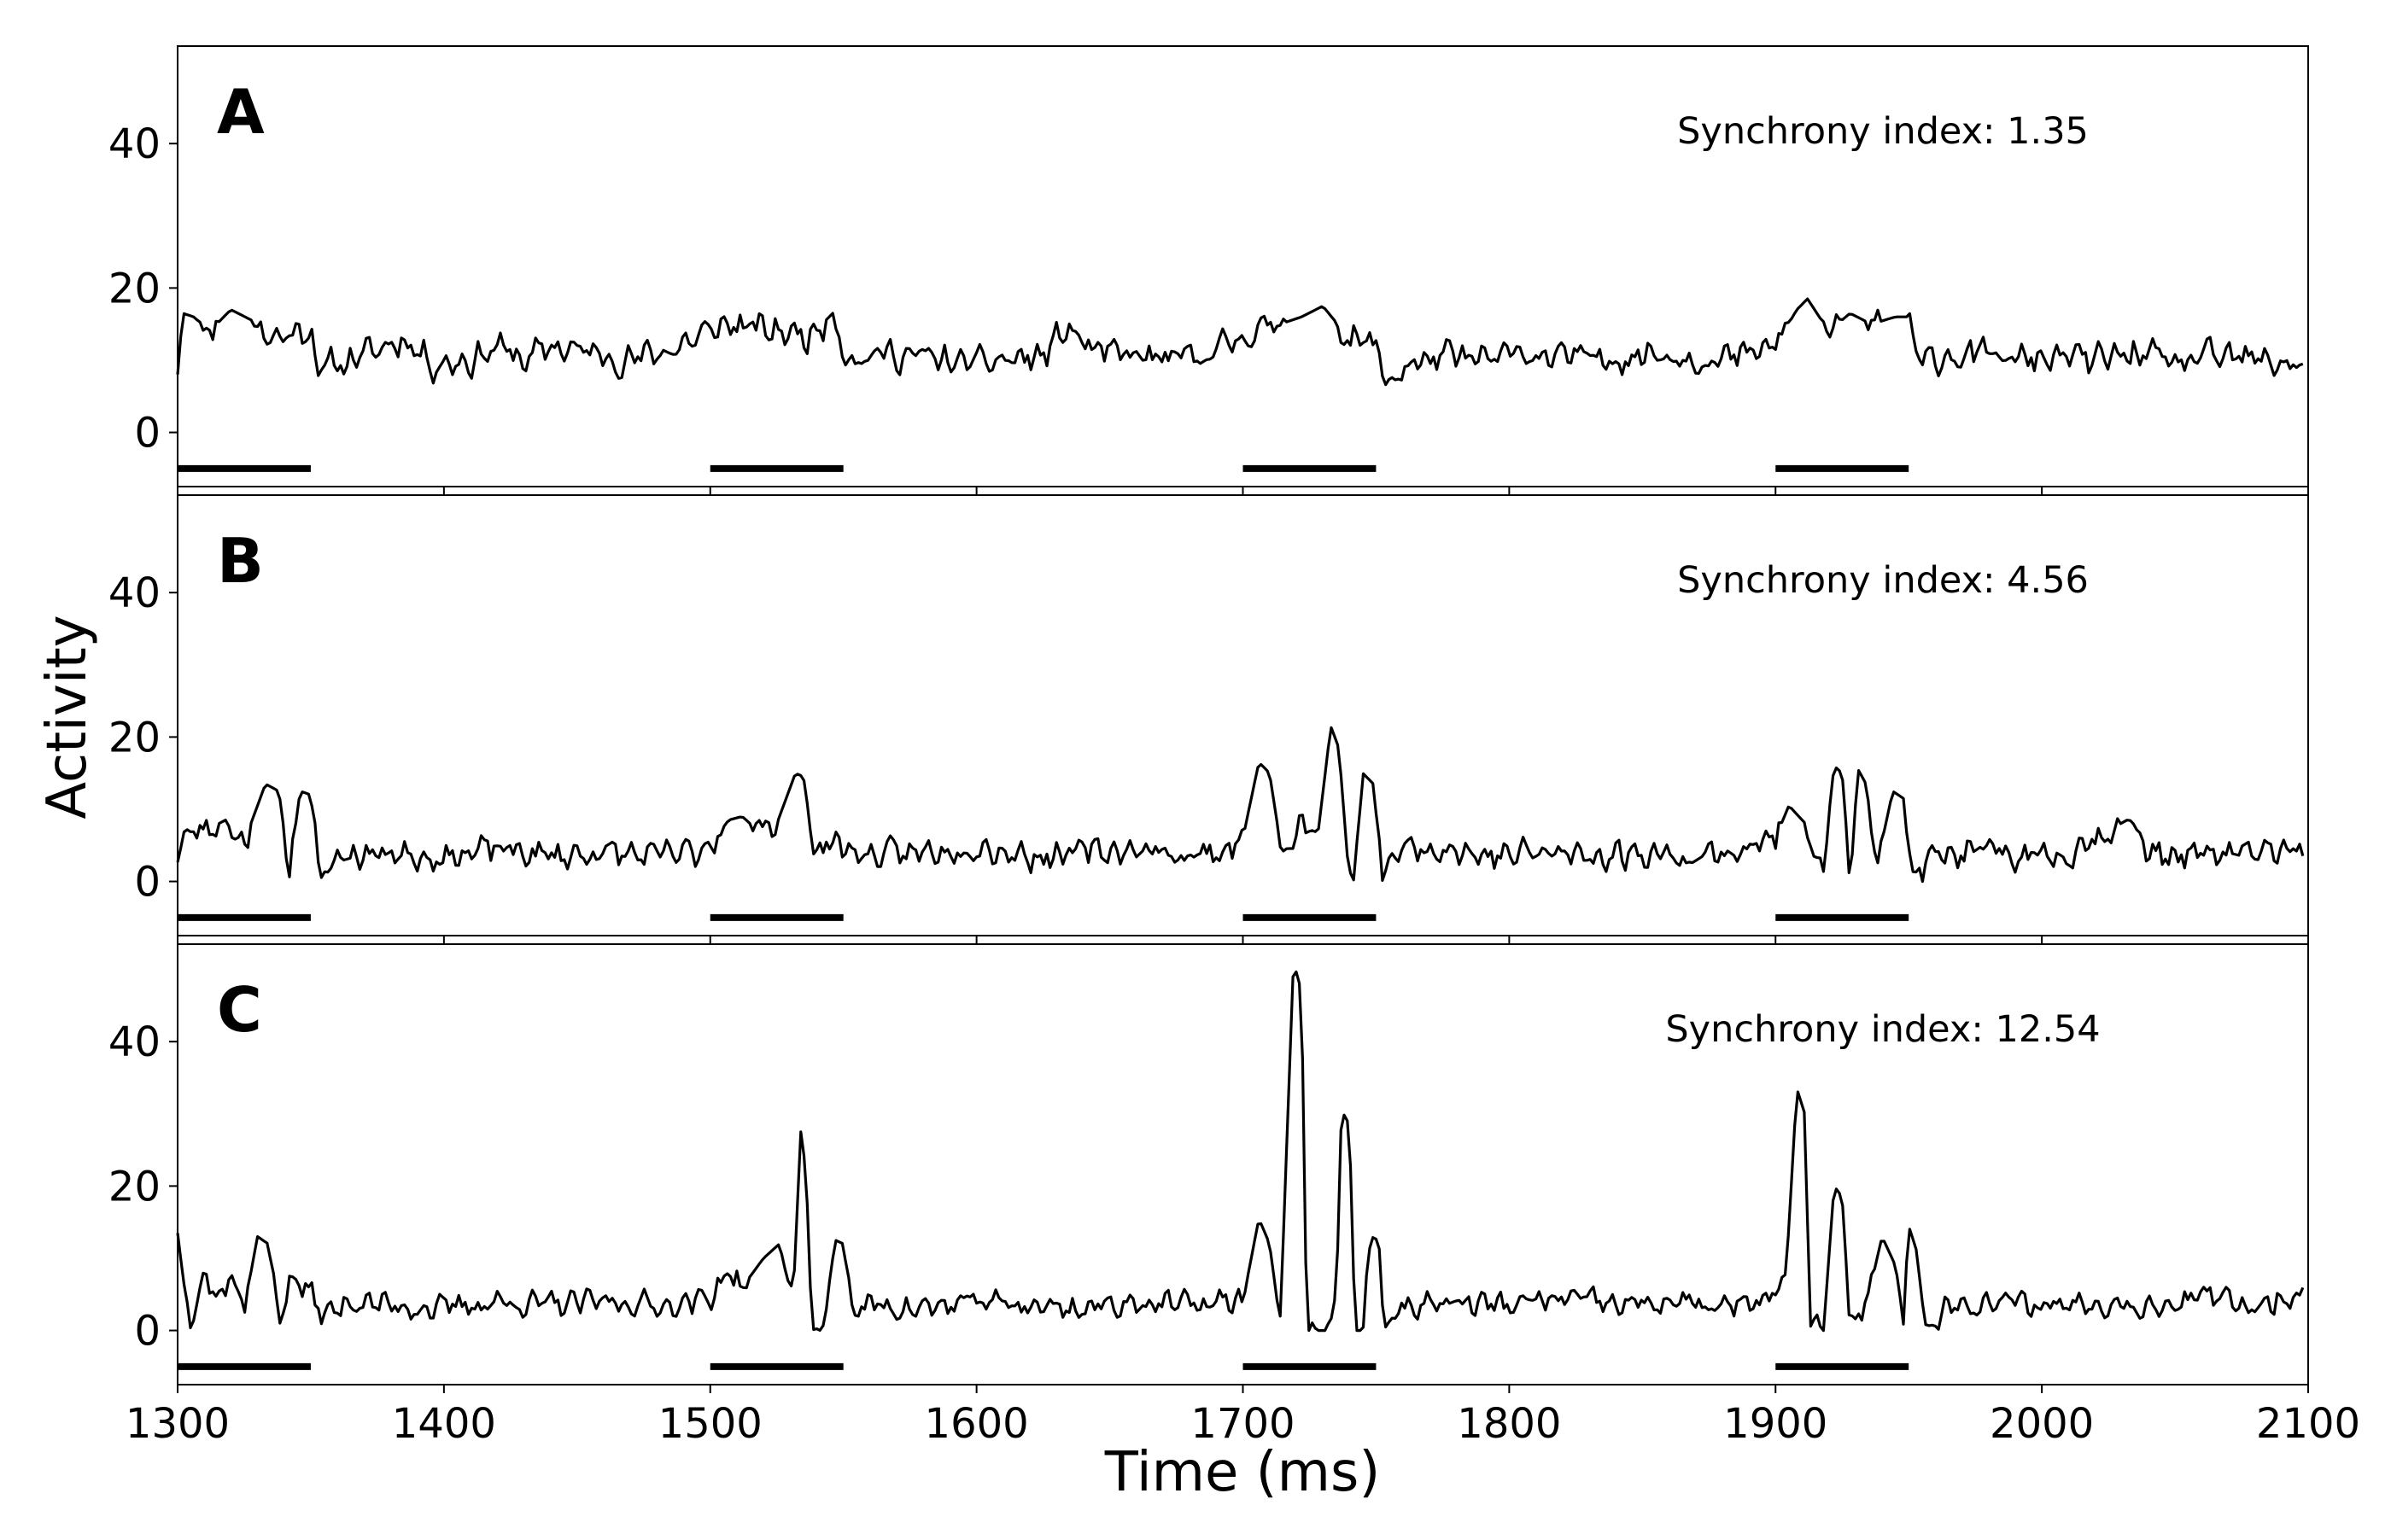 Image resolution: width=2391 pixels, height=1540 pixels. I want to click on y-axis-label: Activity, so click(68, 717).